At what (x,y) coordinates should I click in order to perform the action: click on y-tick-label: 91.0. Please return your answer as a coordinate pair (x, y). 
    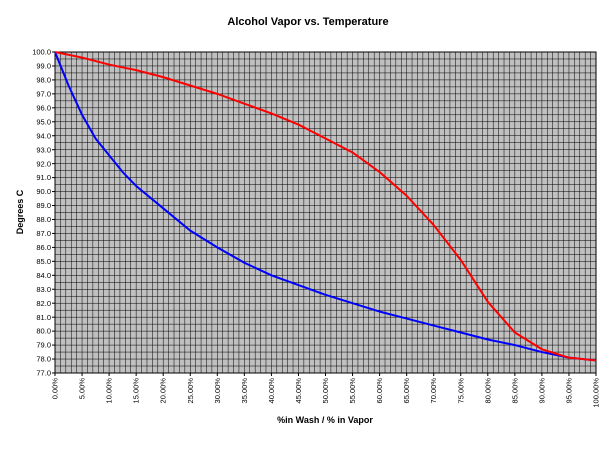
    Looking at the image, I should click on (43, 177).